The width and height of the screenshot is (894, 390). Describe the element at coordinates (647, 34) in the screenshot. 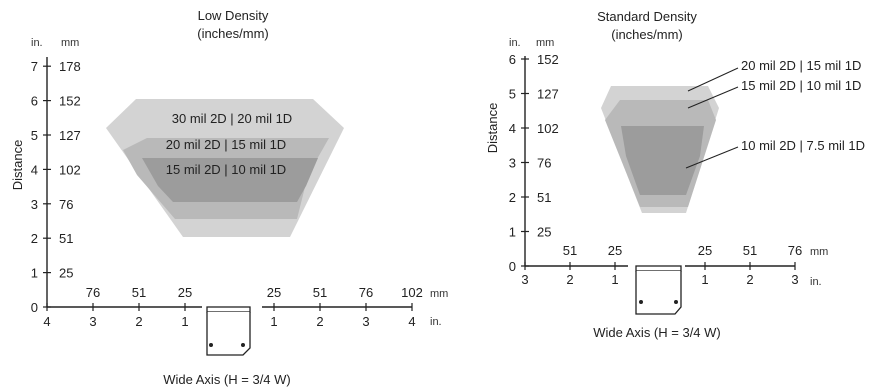

I see `standard-density-subtitle: (inches/mm)` at that location.